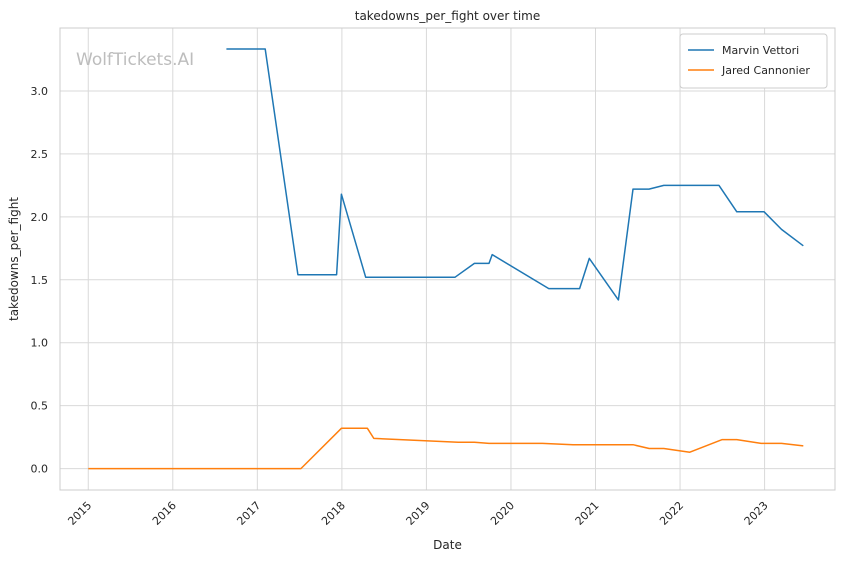  I want to click on y-axis-label: takedowns_per_fight, so click(14, 259).